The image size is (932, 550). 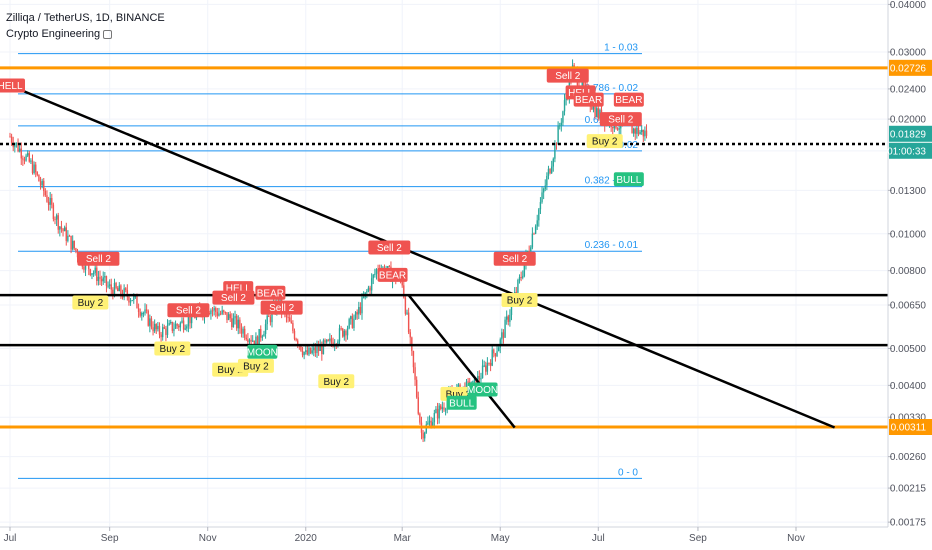 I want to click on indicator-legend: Crypto Engineering, so click(x=85, y=34).